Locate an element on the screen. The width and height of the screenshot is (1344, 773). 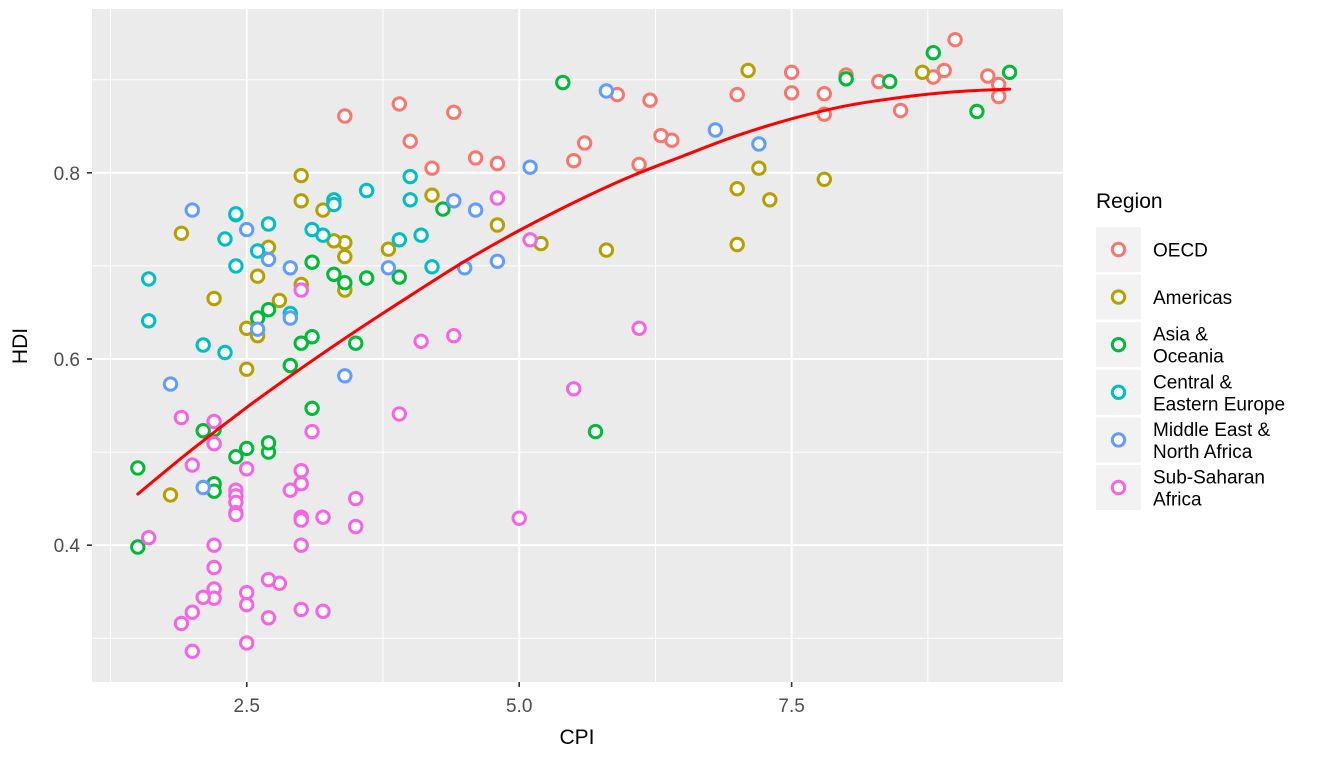
legend-item-label: Middle East & is located at coordinates (1212, 430).